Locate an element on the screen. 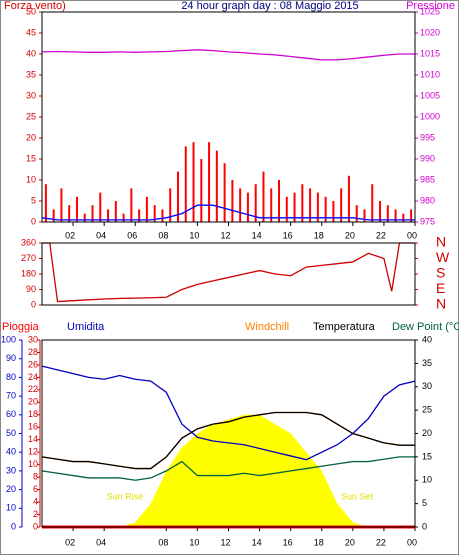  right-label: Pressione is located at coordinates (430, 6).